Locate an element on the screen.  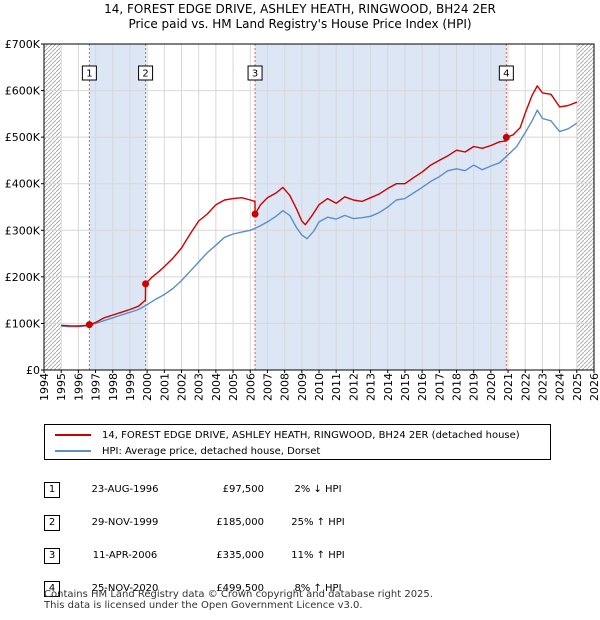
x-tick-label: 2010 is located at coordinates (319, 387).